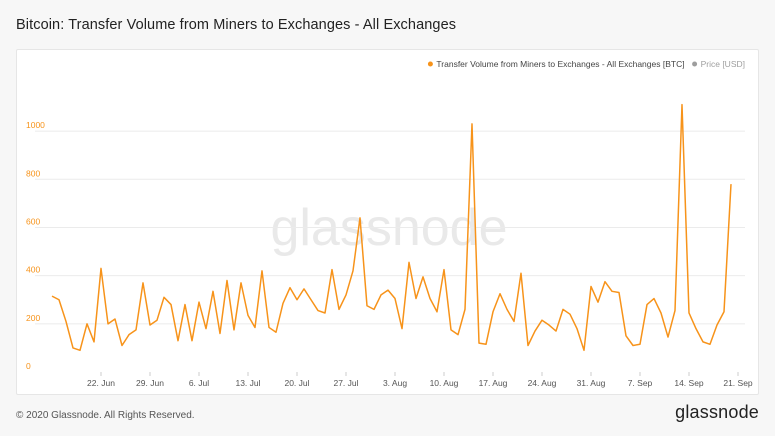  I want to click on x-tick-label: 13. Jul, so click(247, 383).